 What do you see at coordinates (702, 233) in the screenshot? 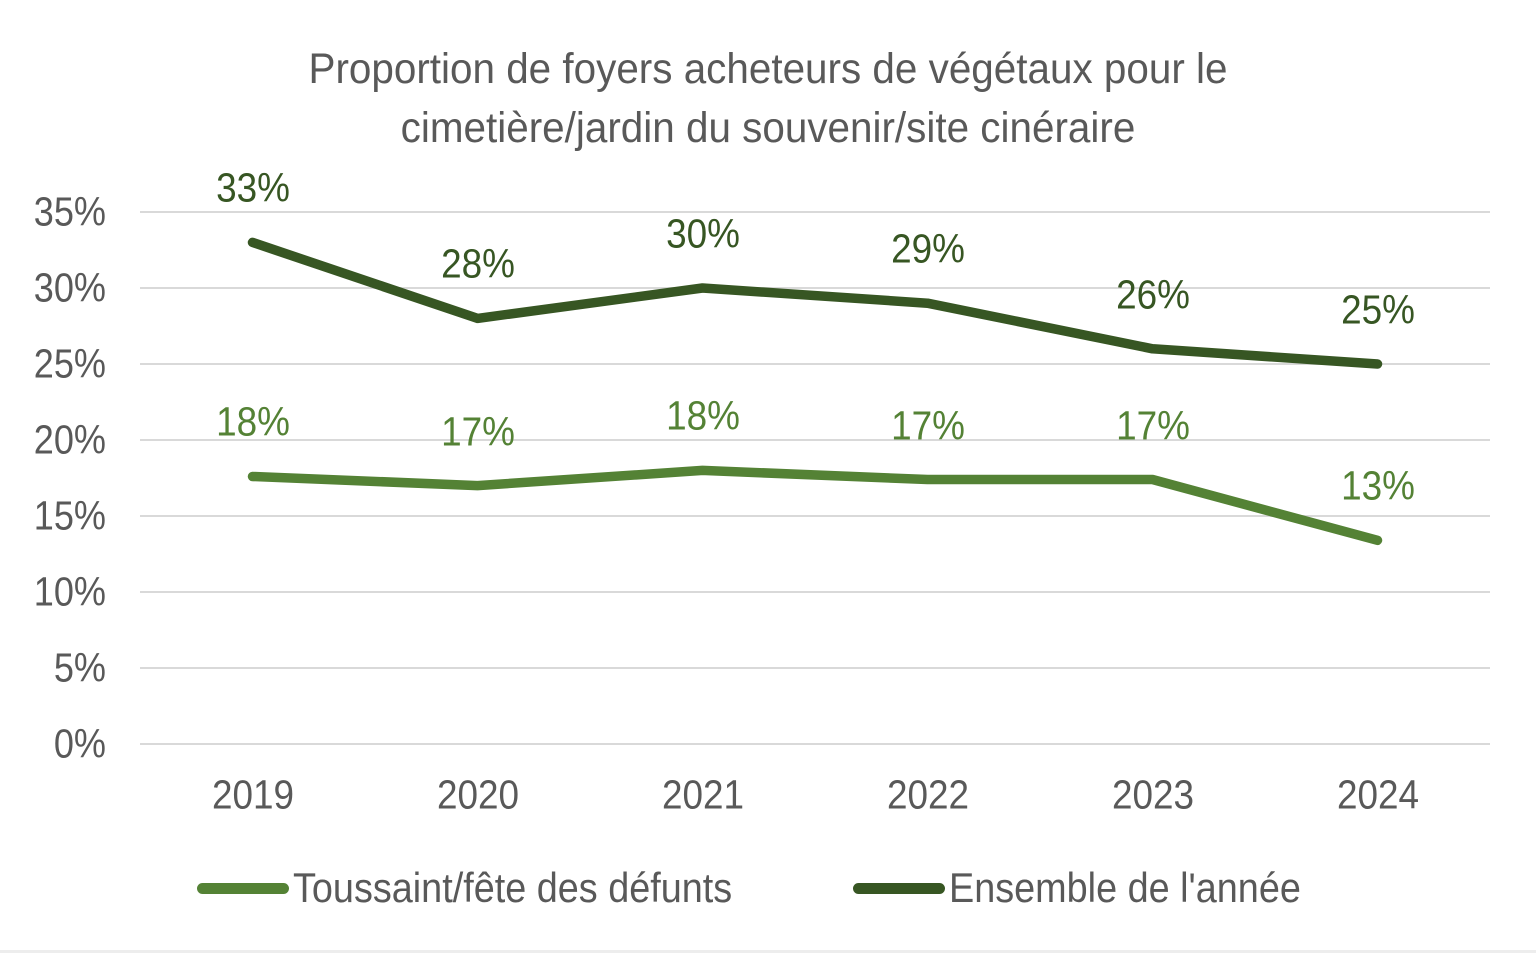
I see `data-label: 30%` at bounding box center [702, 233].